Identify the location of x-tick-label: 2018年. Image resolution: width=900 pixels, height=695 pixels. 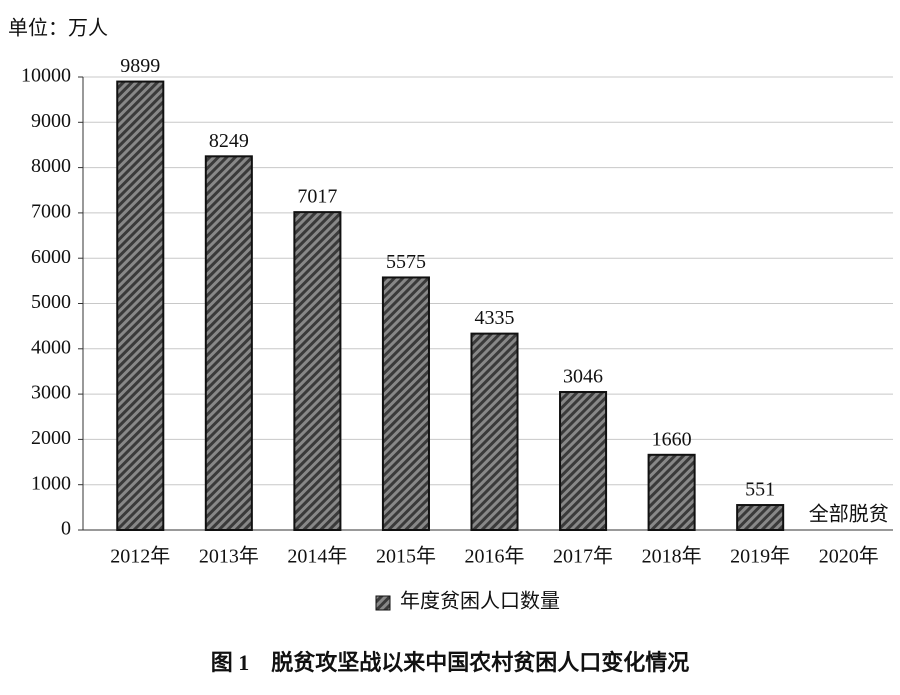
(672, 556).